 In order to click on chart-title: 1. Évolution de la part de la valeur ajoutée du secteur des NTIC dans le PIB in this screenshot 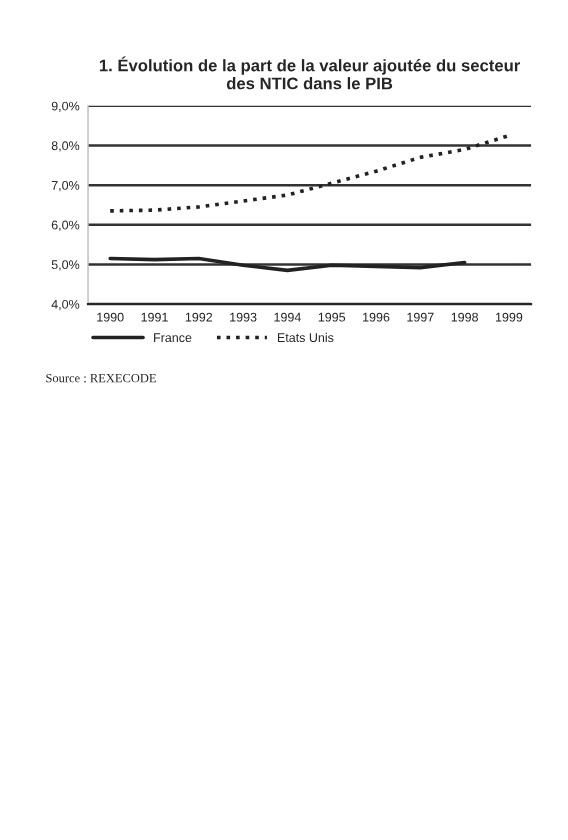, I will do `click(310, 73)`.